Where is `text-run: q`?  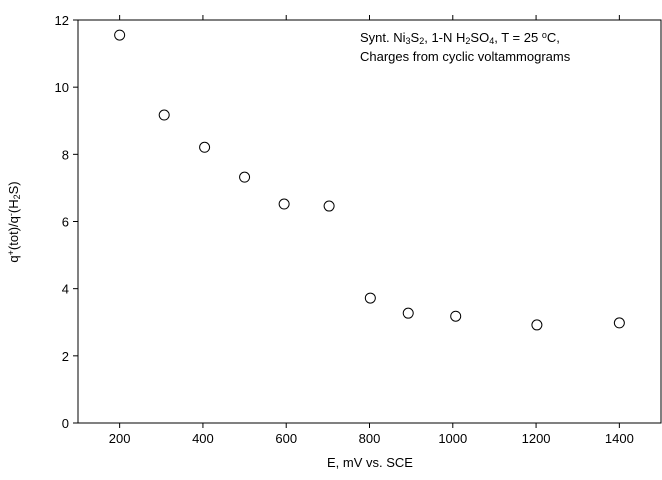
text-run: q is located at coordinates (13, 258).